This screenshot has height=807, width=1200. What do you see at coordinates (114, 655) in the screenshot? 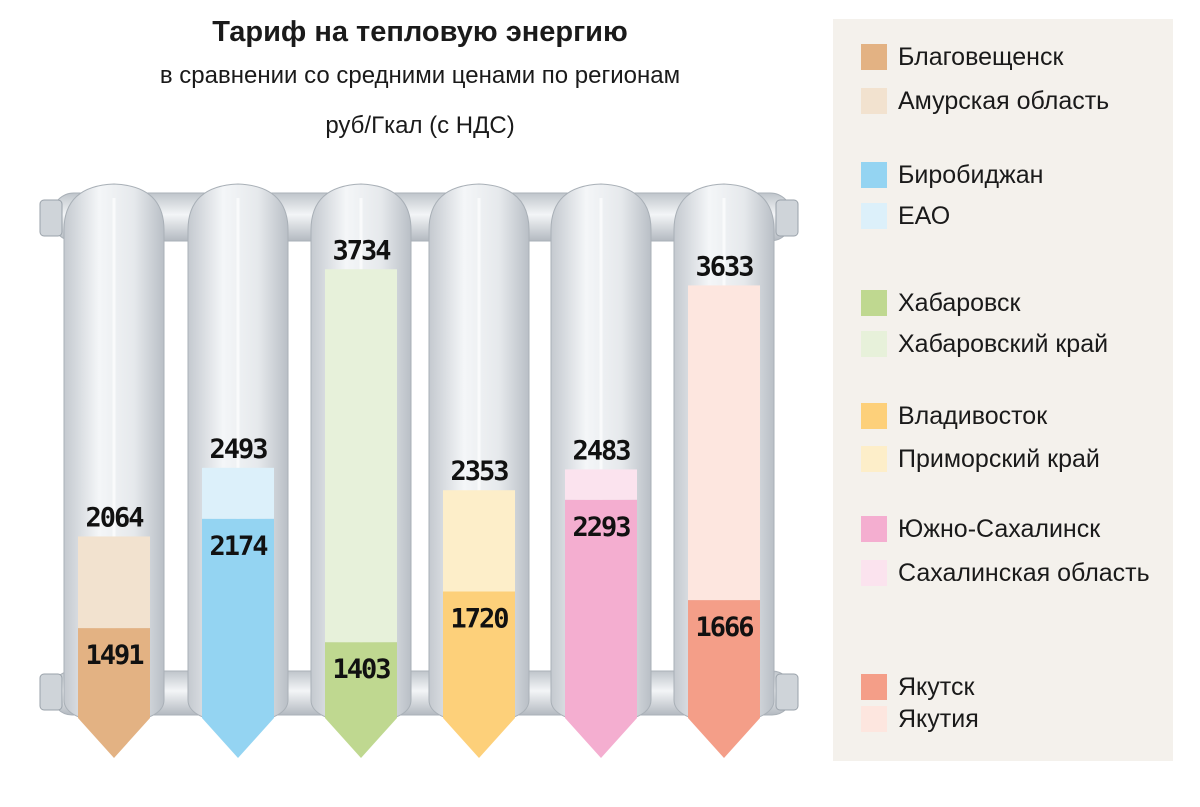
I see `city-value-label-0: 1491` at bounding box center [114, 655].